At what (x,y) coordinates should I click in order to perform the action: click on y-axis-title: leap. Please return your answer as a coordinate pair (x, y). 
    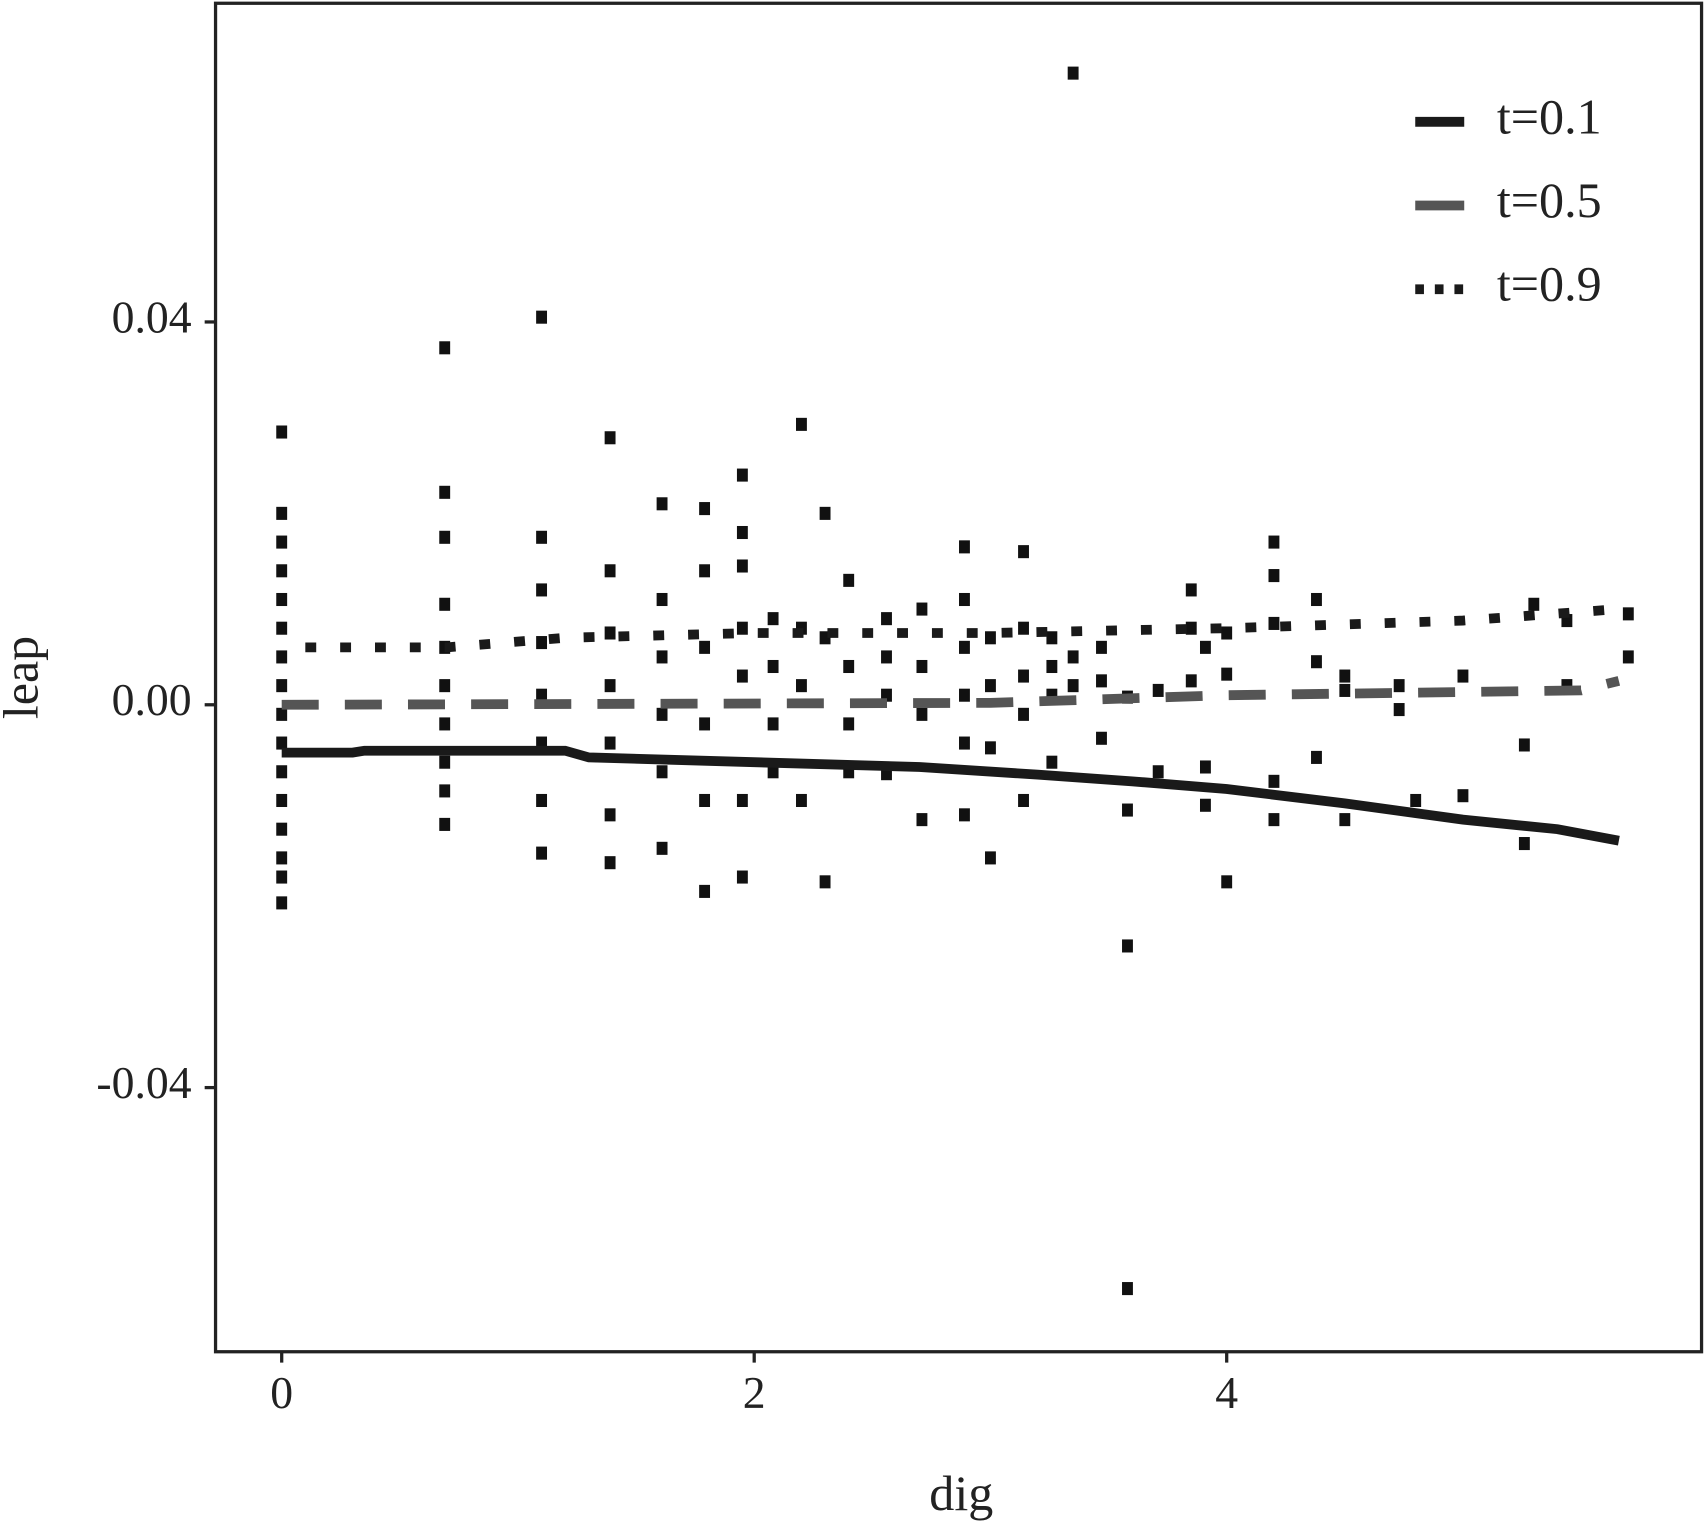
    Looking at the image, I should click on (24, 677).